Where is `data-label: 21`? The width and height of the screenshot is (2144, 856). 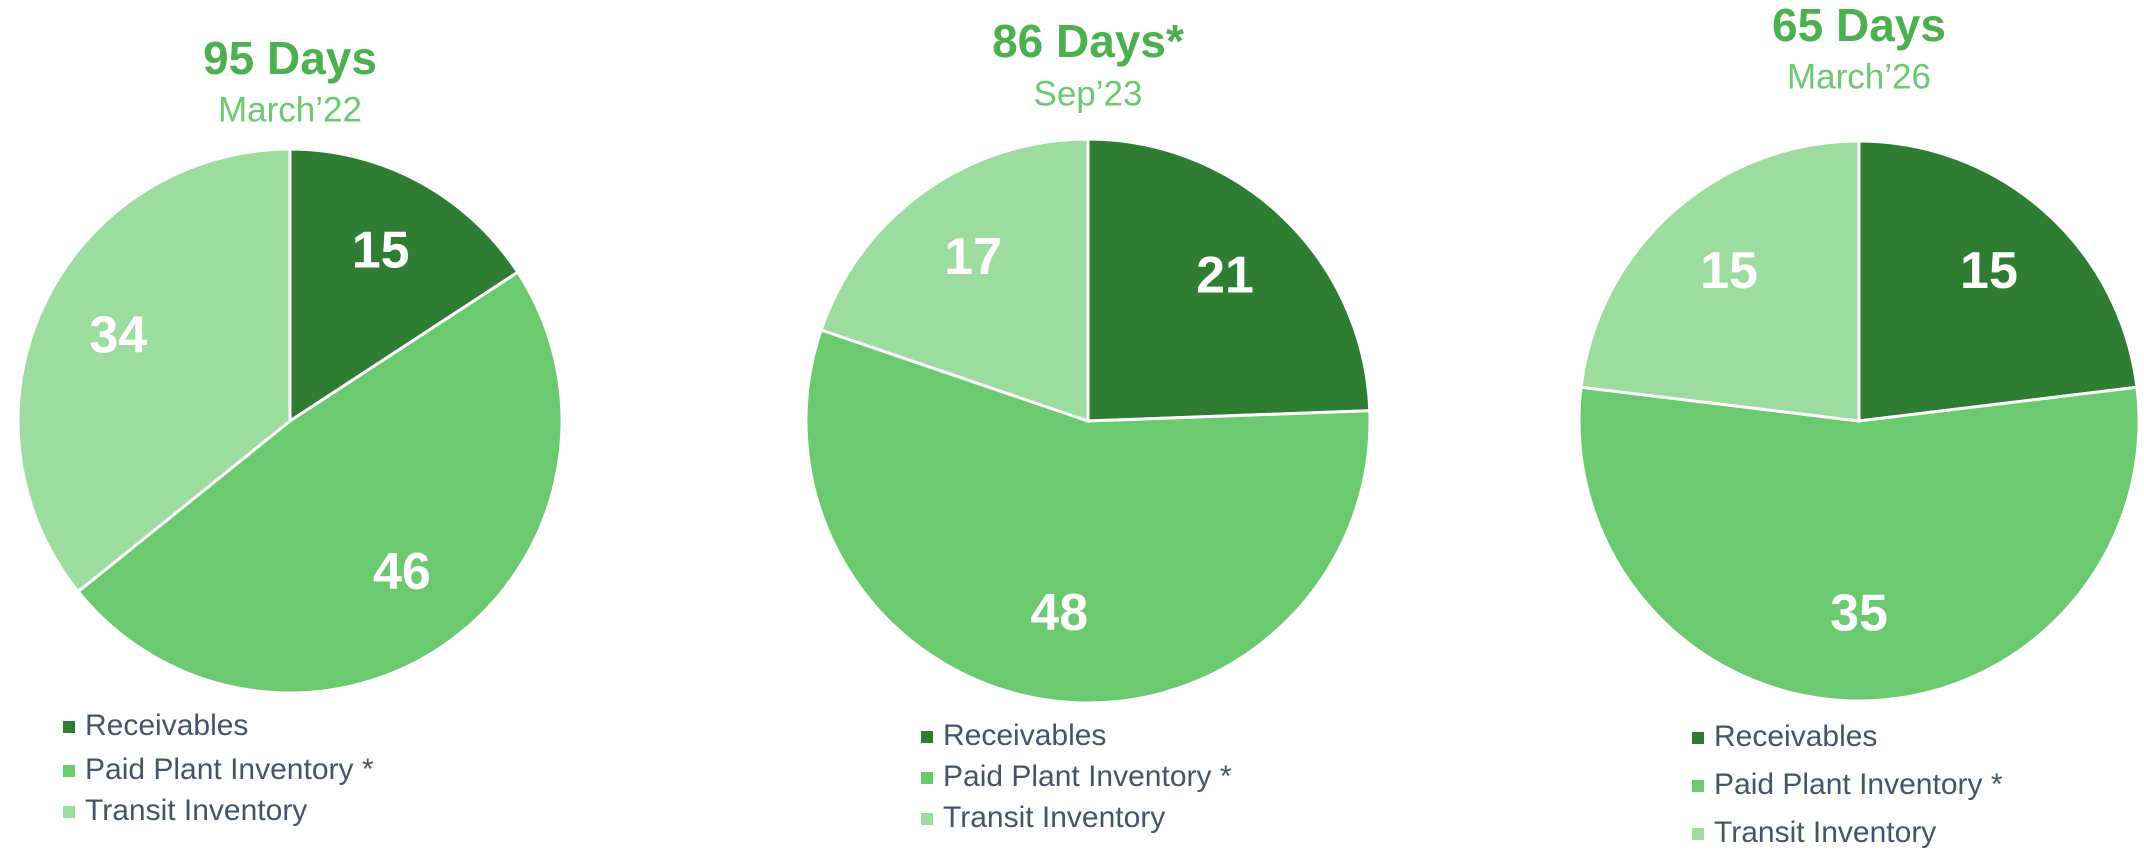
data-label: 21 is located at coordinates (1225, 276).